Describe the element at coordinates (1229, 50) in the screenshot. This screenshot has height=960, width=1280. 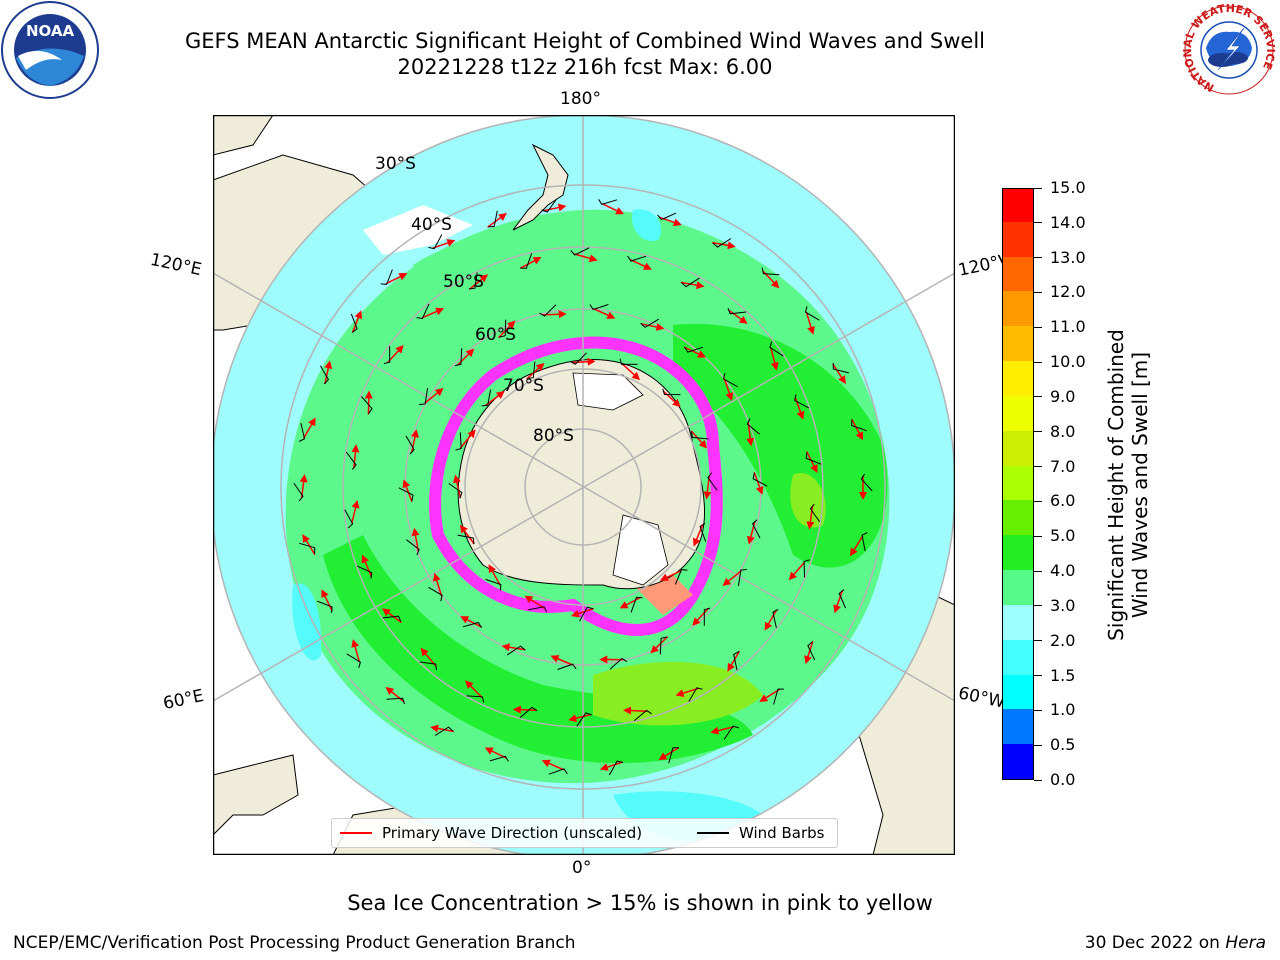
I see `nws-logo: NATIONAL WEATHER SERVICE` at that location.